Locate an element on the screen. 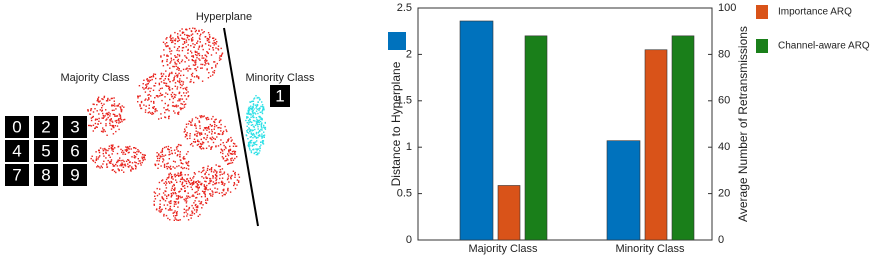 This screenshot has height=259, width=872. digit: 4 is located at coordinates (16, 150).